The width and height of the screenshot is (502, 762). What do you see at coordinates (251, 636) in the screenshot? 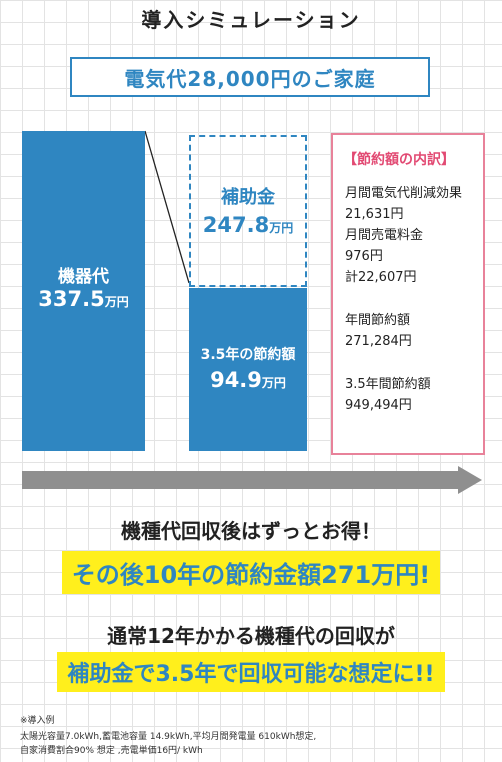
I see `message-line-3: 通常12年かかる機種代の回収が` at bounding box center [251, 636].